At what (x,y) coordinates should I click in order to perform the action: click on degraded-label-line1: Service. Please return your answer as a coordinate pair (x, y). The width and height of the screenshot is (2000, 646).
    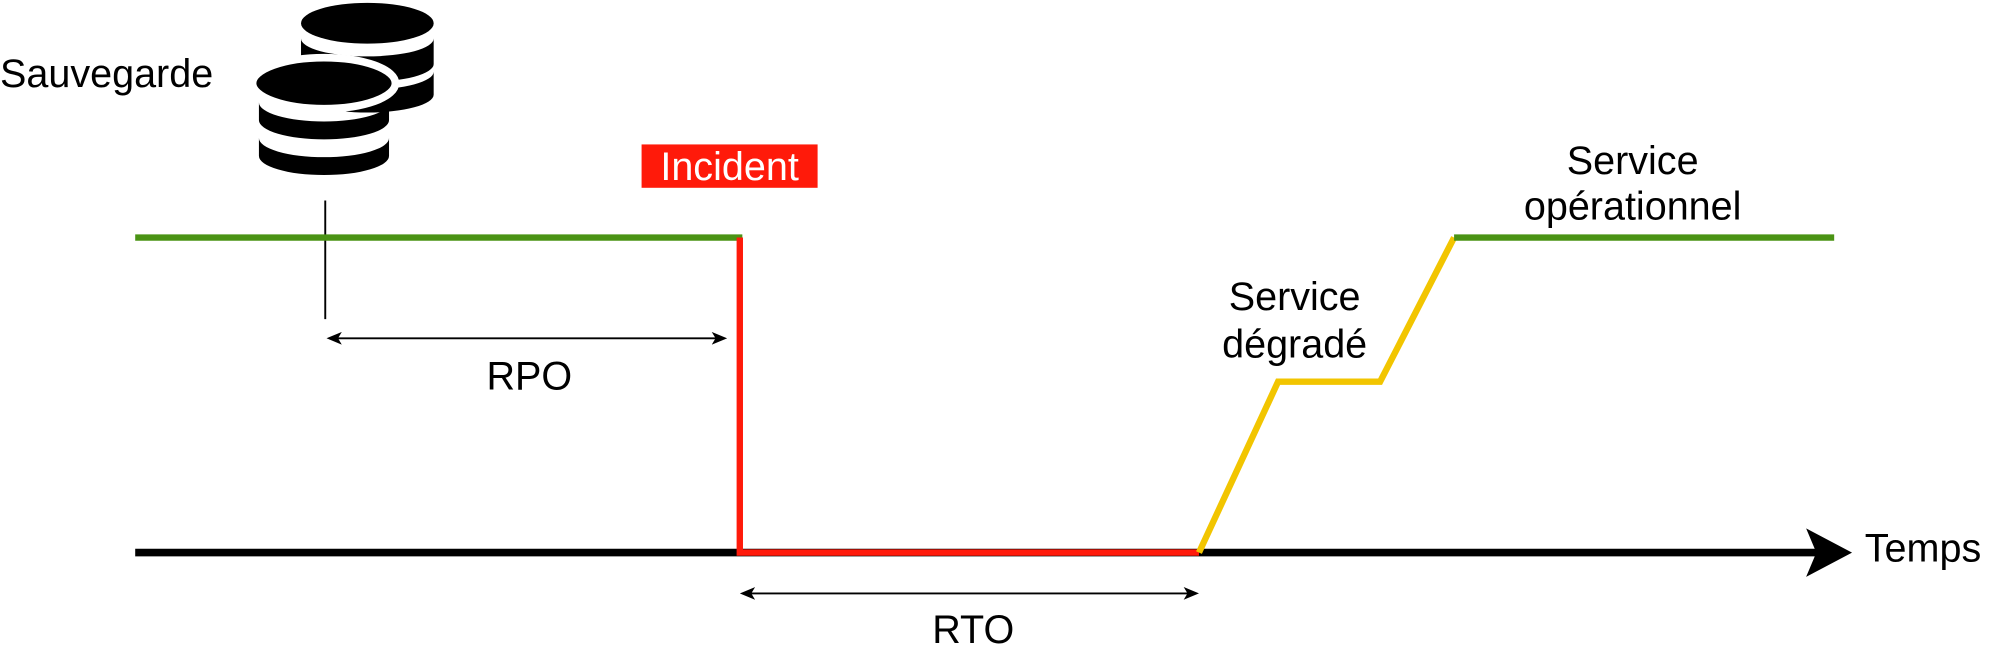
    Looking at the image, I should click on (1295, 297).